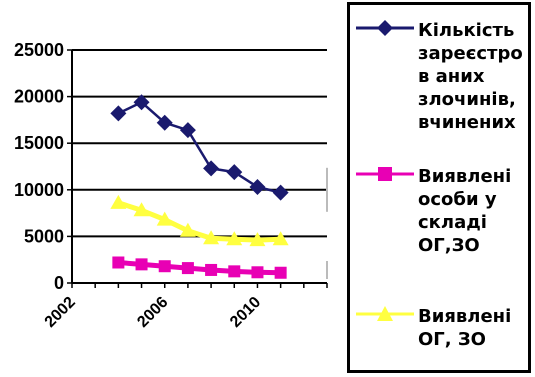 The width and height of the screenshot is (535, 377). Describe the element at coordinates (39, 97) in the screenshot. I see `y-tick-label: 20000` at that location.